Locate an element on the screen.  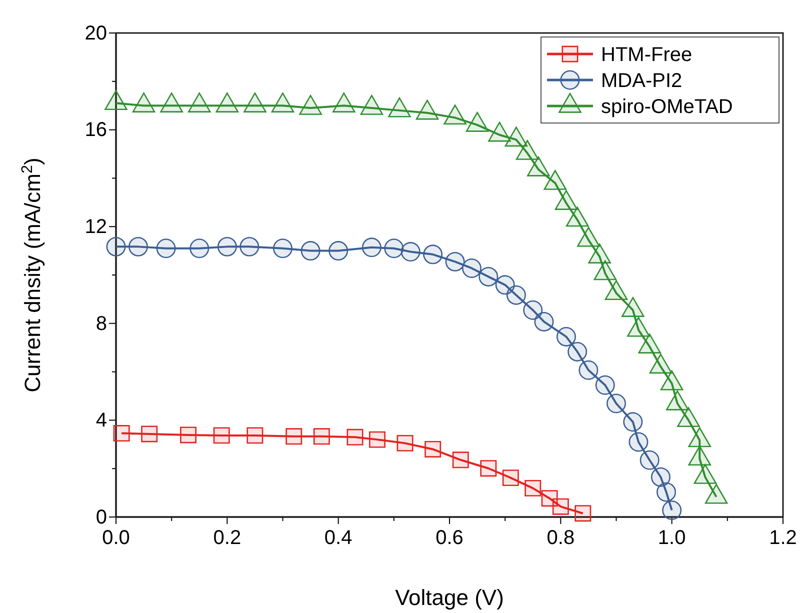
x-tick-label: 0.8 is located at coordinates (560, 538).